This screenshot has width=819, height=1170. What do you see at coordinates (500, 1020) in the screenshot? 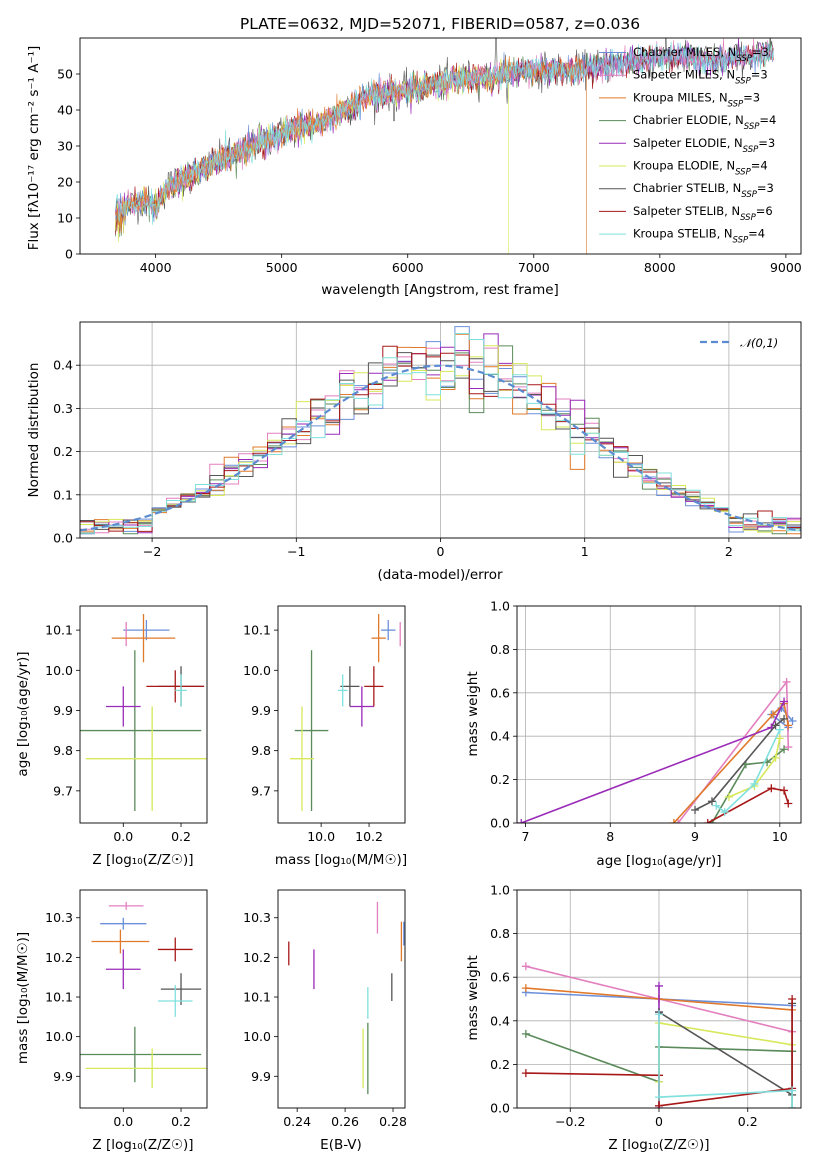
I see `weight-vs-Z-ytick-label: 0.4` at bounding box center [500, 1020].